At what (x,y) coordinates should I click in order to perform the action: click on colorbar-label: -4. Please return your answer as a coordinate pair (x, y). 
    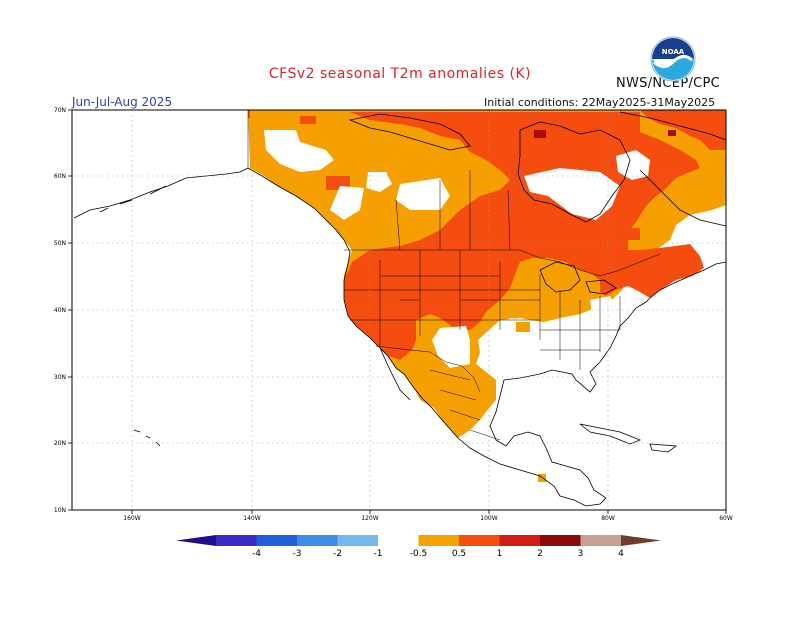
    Looking at the image, I should click on (256, 554).